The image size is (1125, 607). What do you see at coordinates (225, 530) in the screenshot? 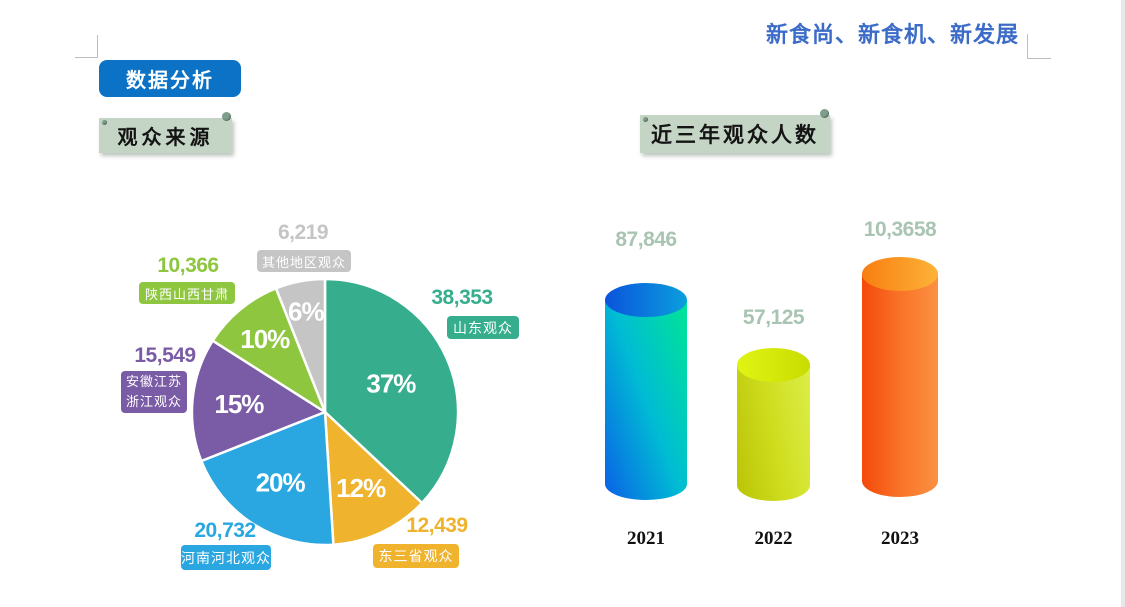
I see `pie-callout-value-henan-hebei: 20,732` at bounding box center [225, 530].